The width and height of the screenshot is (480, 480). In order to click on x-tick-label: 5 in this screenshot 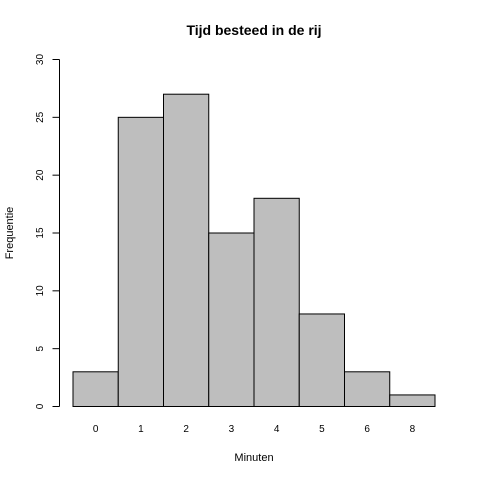, I will do `click(322, 429)`.